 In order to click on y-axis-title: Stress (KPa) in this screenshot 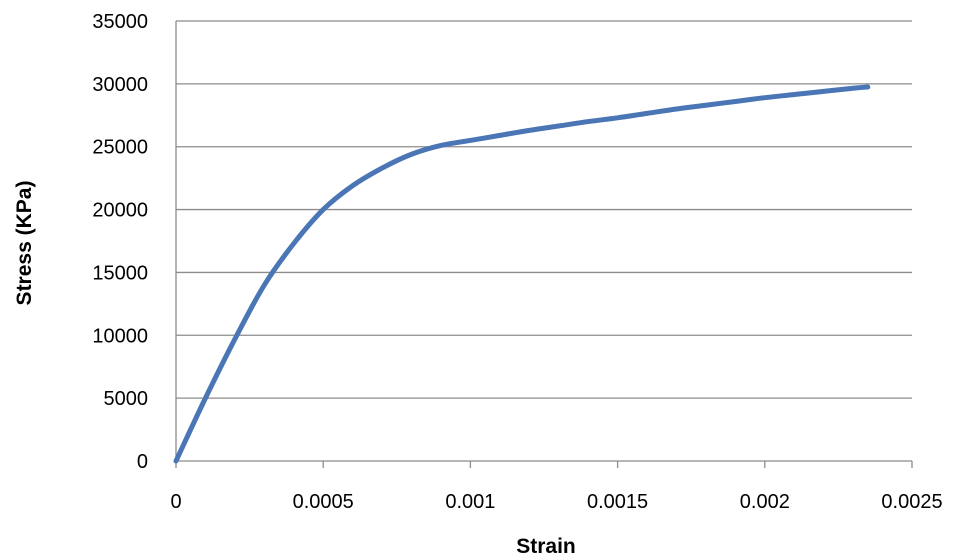, I will do `click(24, 243)`.